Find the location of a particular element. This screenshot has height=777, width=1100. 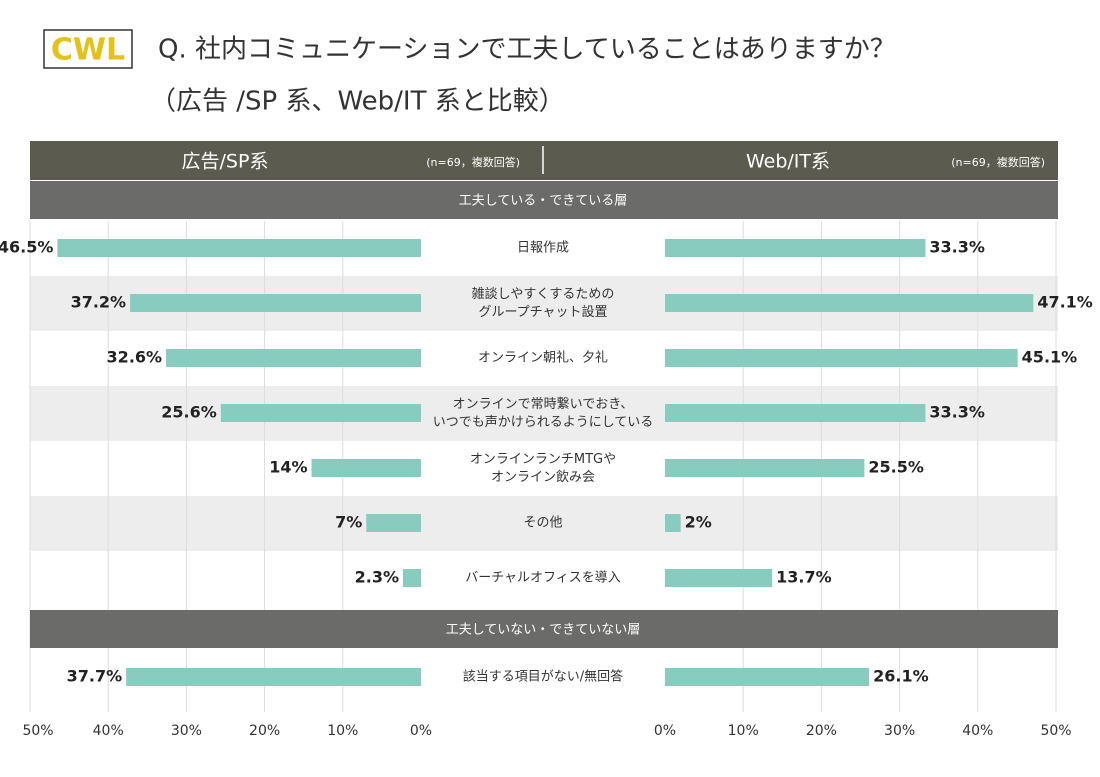

row-band is located at coordinates (544, 523).